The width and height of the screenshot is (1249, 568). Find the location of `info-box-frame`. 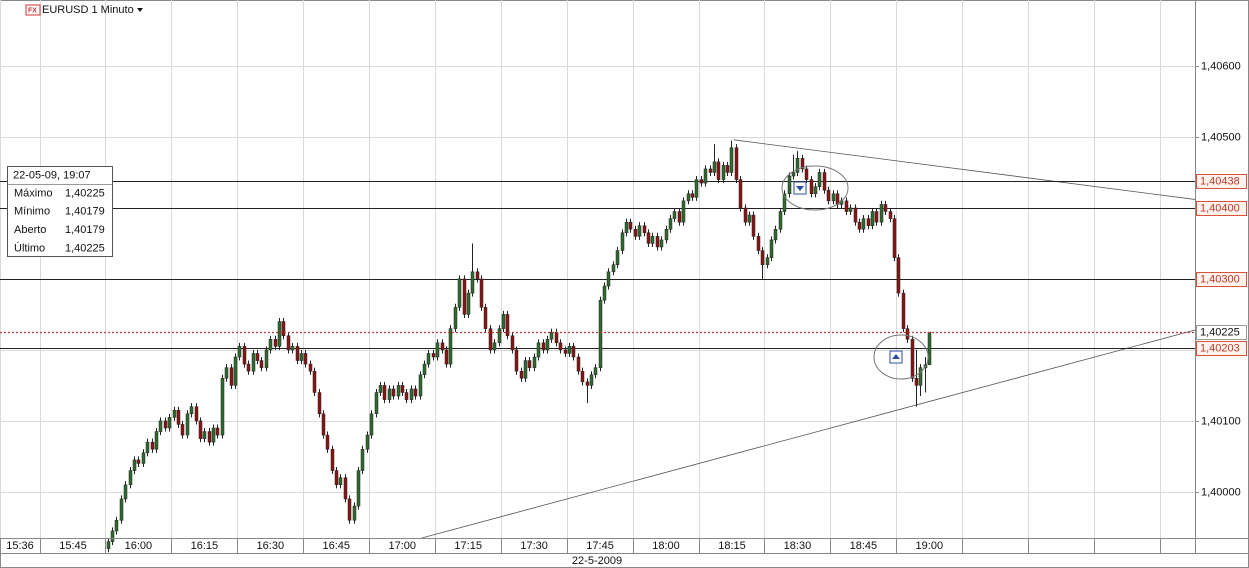

info-box-frame is located at coordinates (60, 211).